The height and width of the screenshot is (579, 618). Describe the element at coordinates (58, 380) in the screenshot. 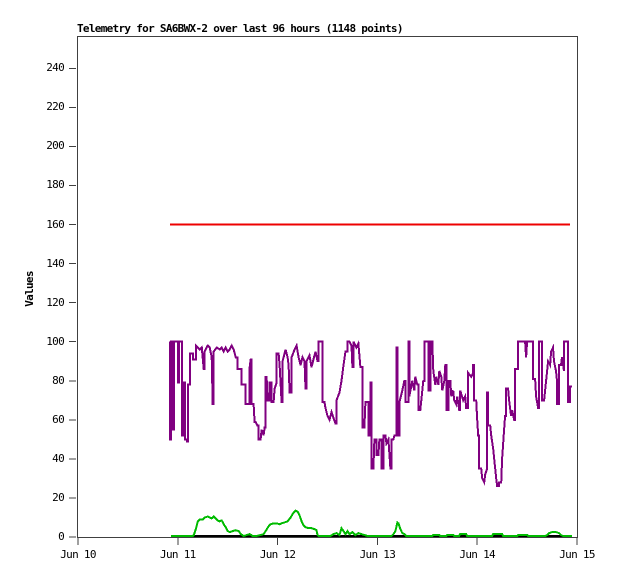

I see `y-tick-label: 80` at that location.